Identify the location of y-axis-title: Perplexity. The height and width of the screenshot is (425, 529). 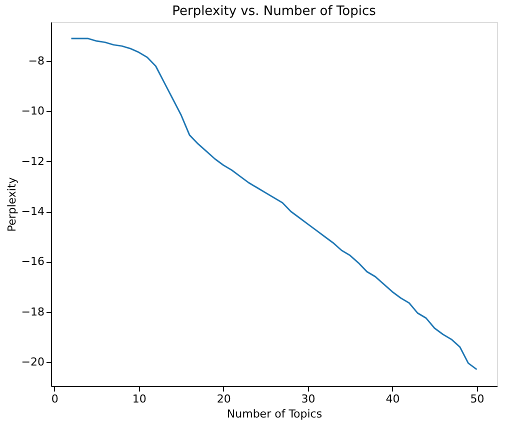
(11, 204).